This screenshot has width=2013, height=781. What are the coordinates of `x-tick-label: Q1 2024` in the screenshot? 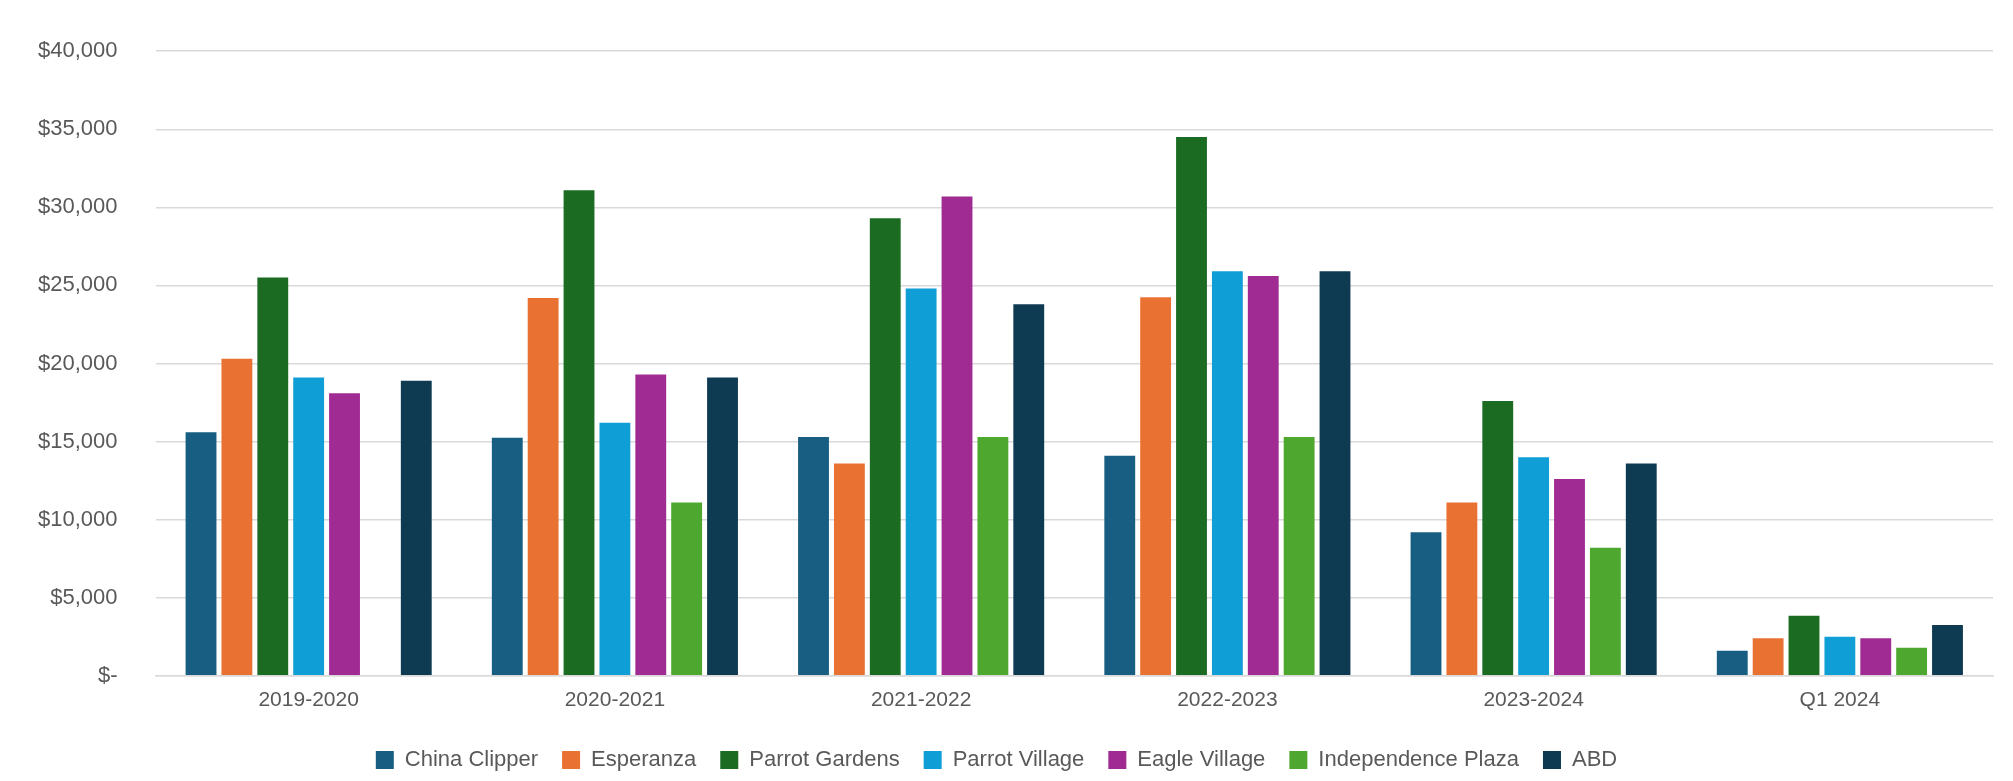 It's located at (1840, 699).